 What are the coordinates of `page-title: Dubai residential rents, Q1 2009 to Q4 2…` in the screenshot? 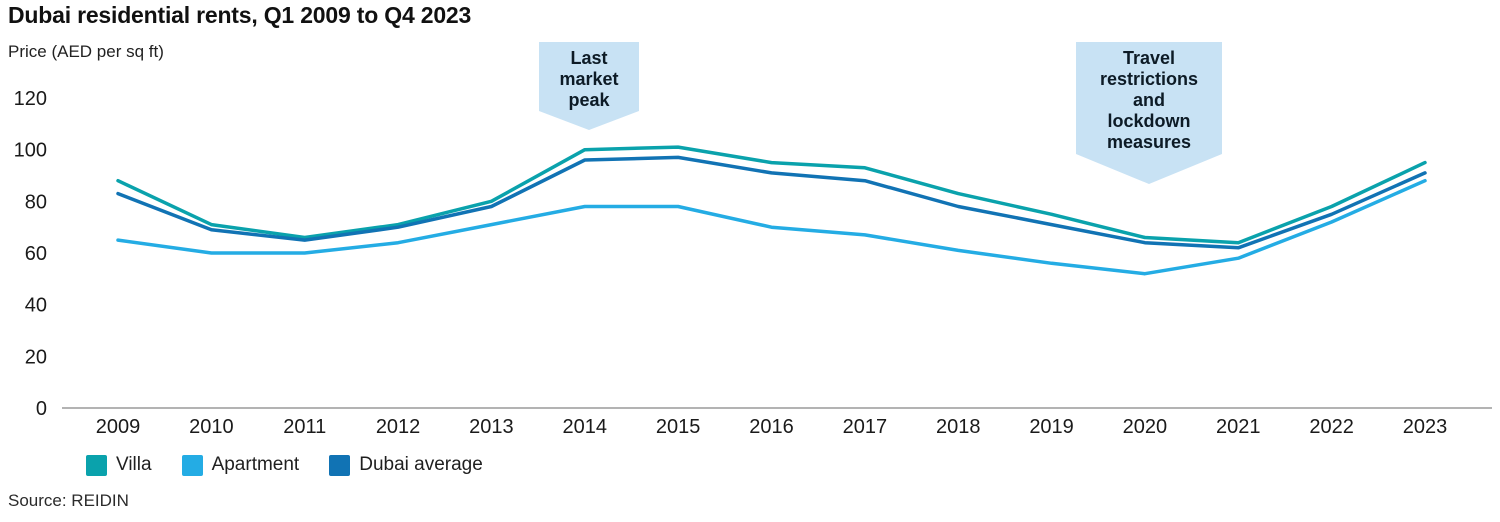 It's located at (240, 15).